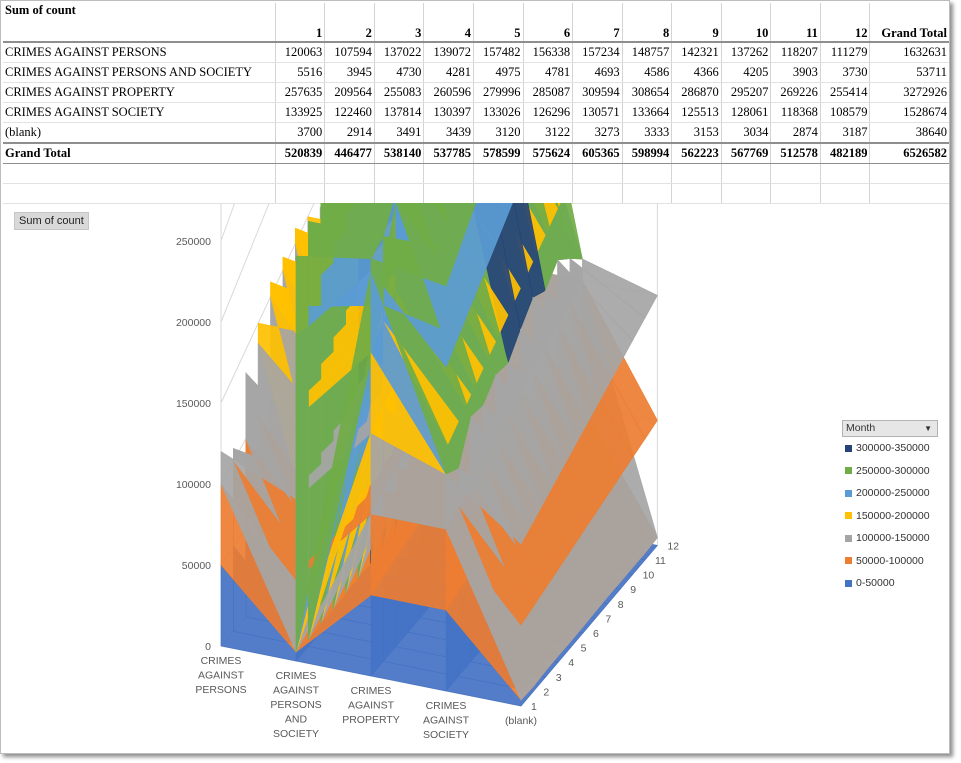  I want to click on value-cell: 3439, so click(448, 133).